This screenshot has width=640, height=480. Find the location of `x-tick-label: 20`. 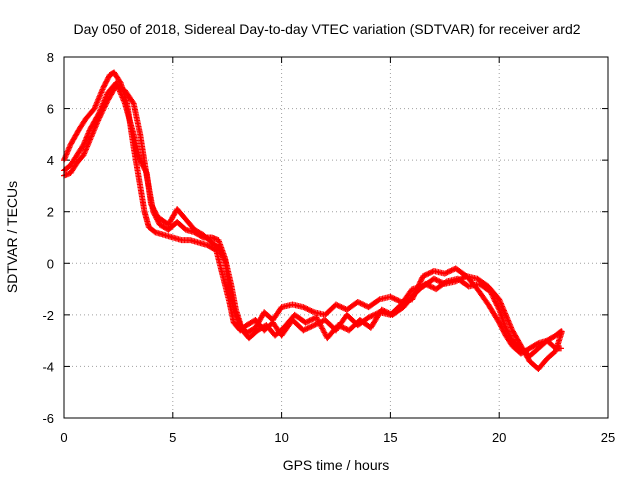

x-tick-label: 20 is located at coordinates (499, 437).